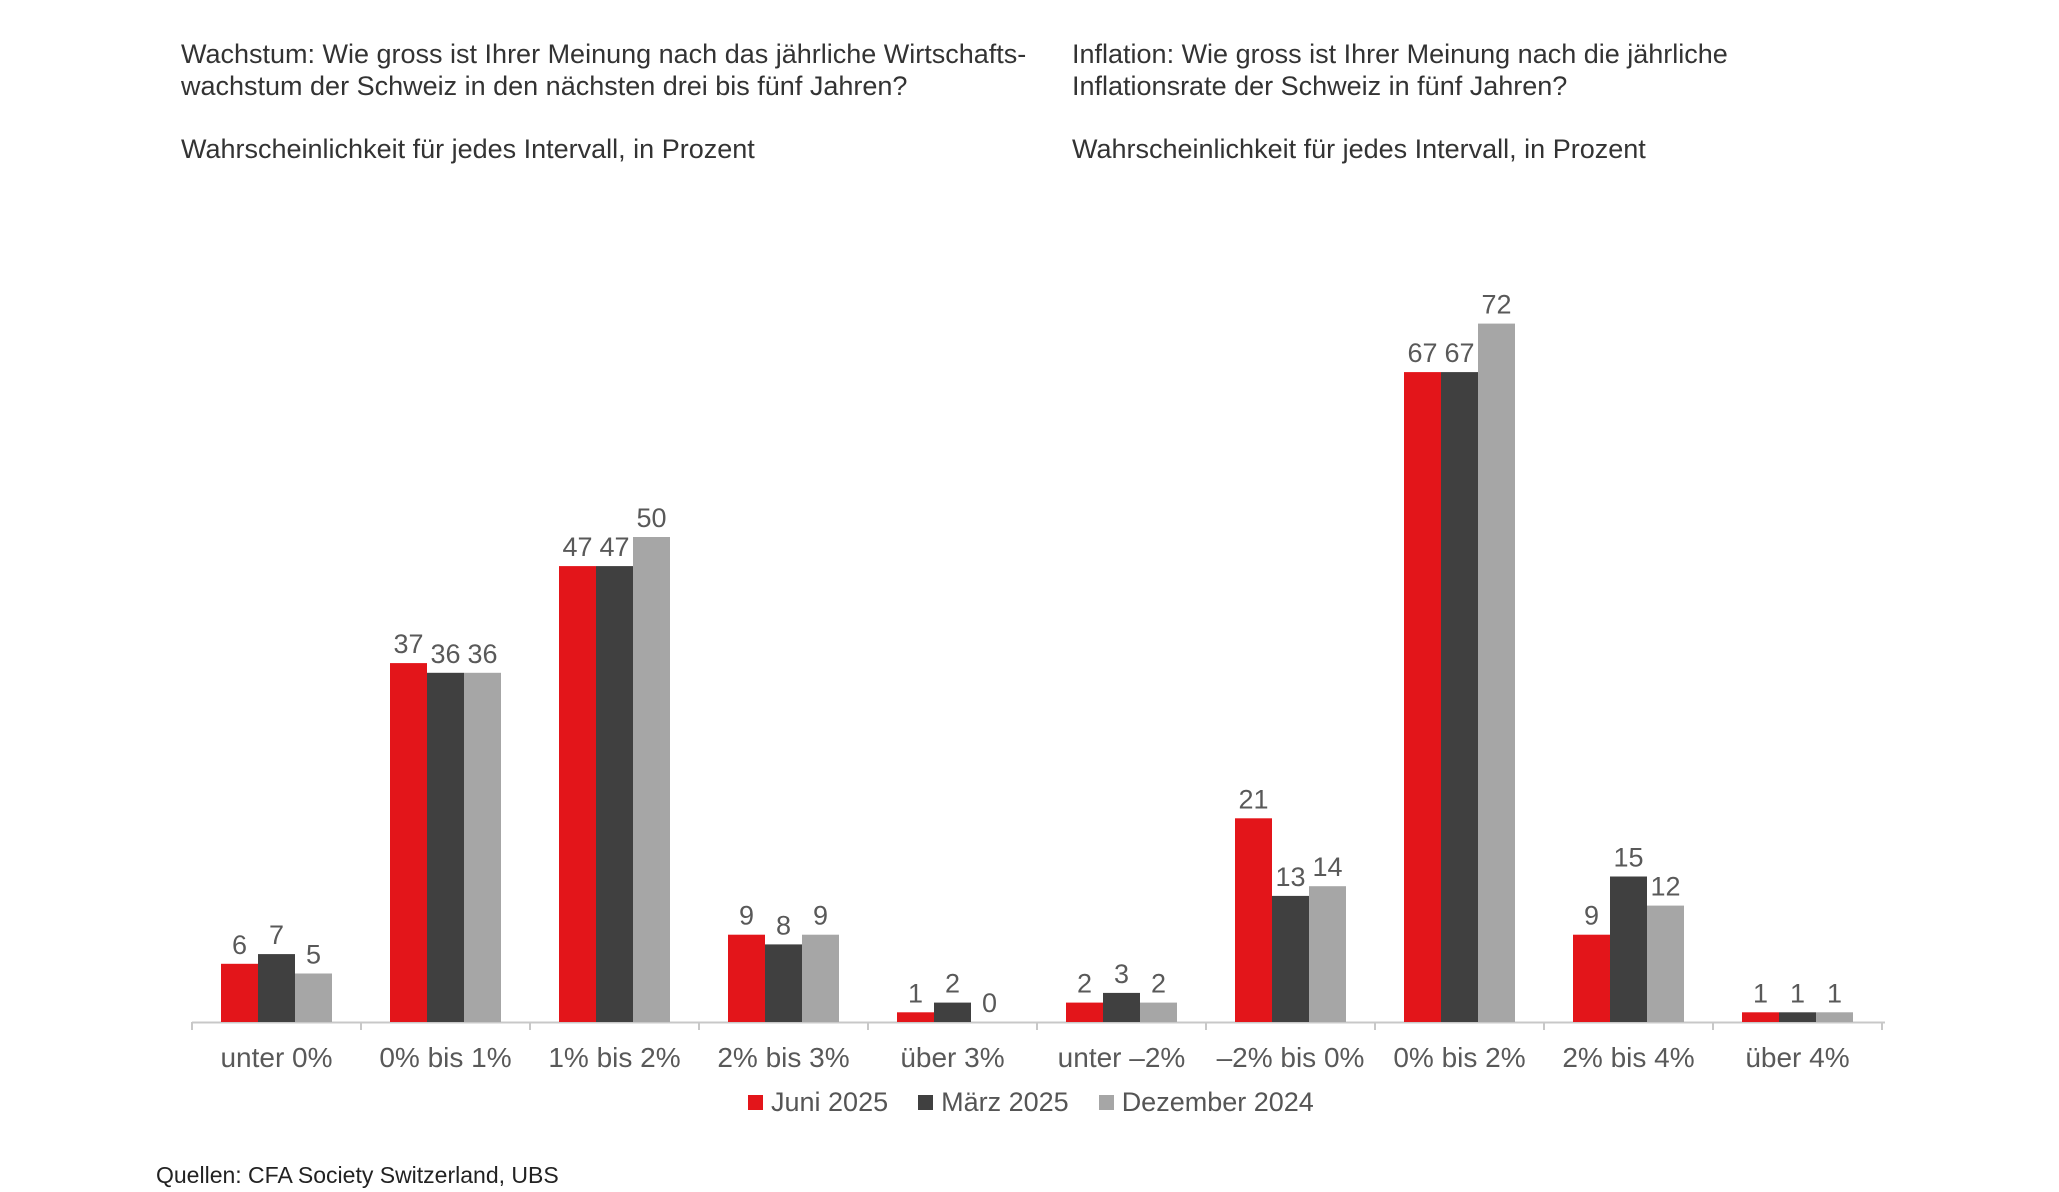 This screenshot has width=2059, height=1192. Describe the element at coordinates (1628, 1057) in the screenshot. I see `x-tick-label: 2% bis 4%` at that location.